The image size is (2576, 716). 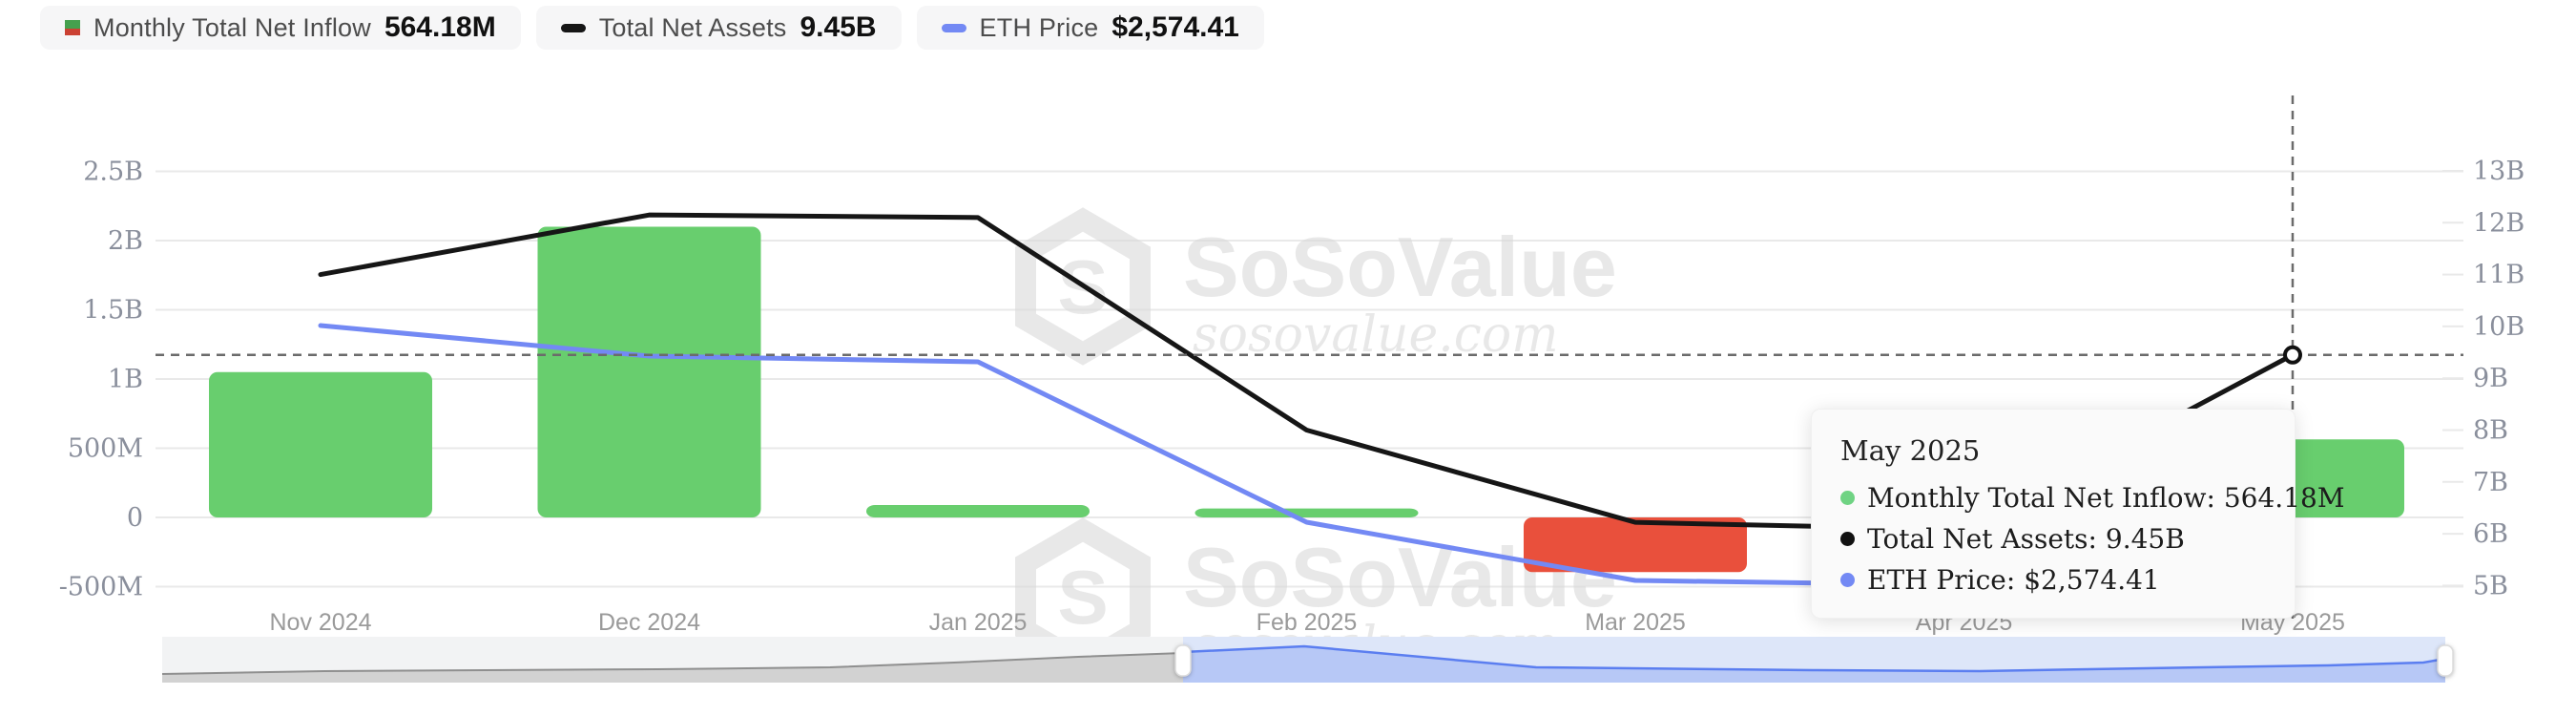 What do you see at coordinates (113, 311) in the screenshot?
I see `left-axis-tick-label: 1.5B` at bounding box center [113, 311].